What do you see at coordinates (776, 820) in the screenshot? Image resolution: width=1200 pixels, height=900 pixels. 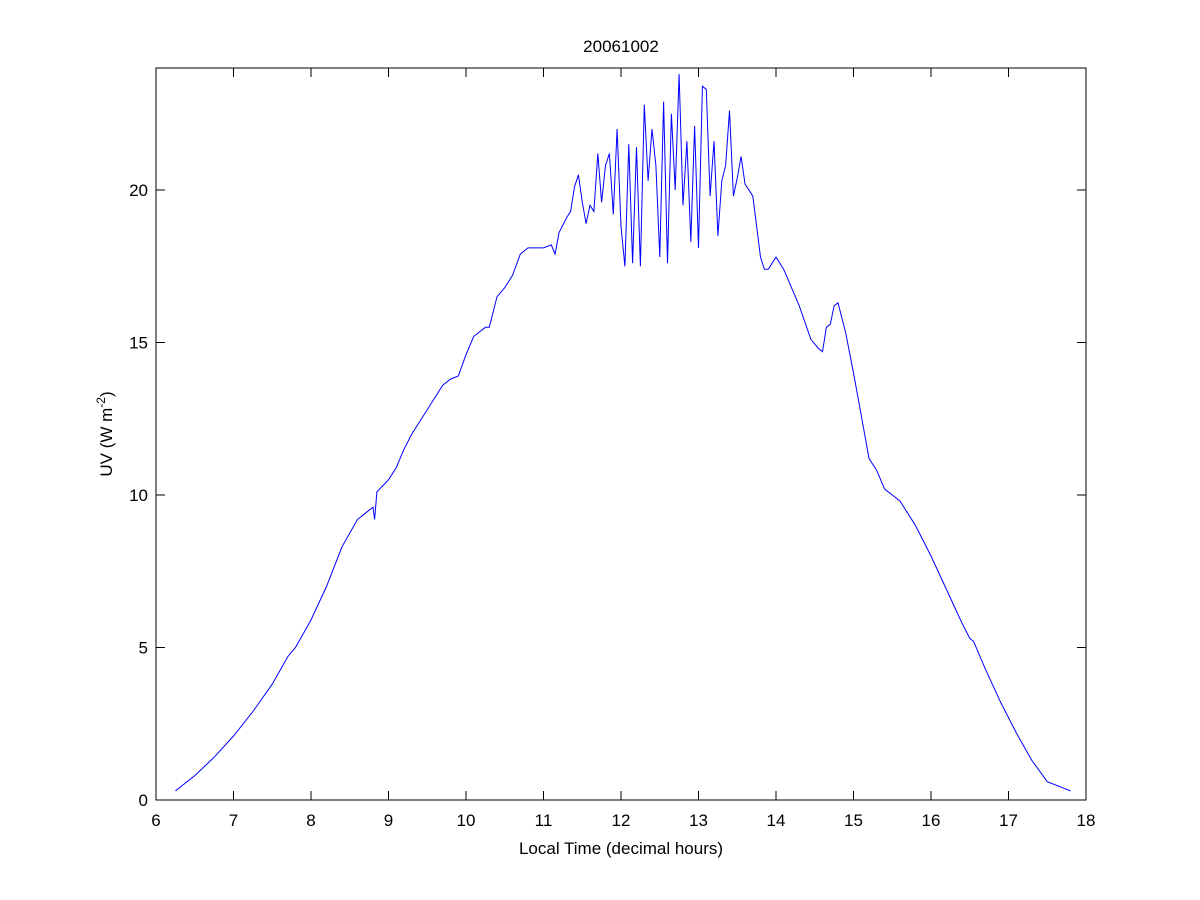 I see `x-tick-label: 14` at bounding box center [776, 820].